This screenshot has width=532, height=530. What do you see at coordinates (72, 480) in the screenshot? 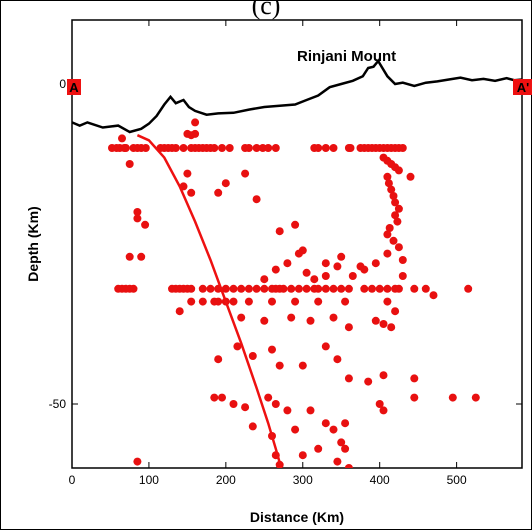
I see `x-tick-label: 0` at bounding box center [72, 480].